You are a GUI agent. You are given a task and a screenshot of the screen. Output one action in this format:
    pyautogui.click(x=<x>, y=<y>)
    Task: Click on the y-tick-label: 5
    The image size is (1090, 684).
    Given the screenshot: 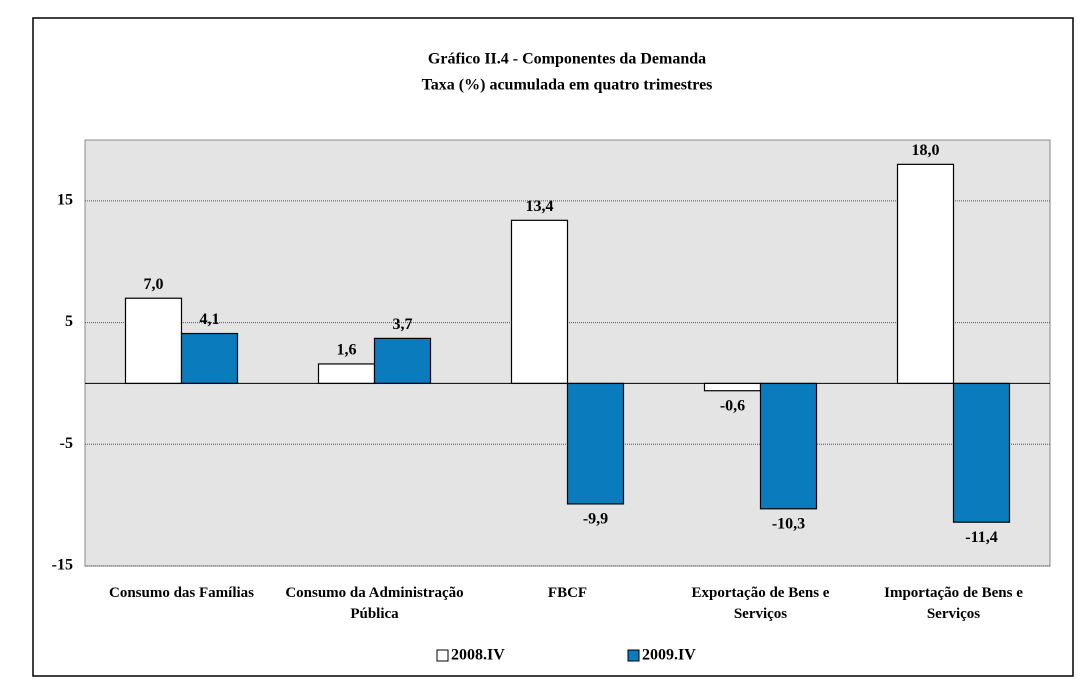 What is the action you would take?
    pyautogui.click(x=69, y=321)
    